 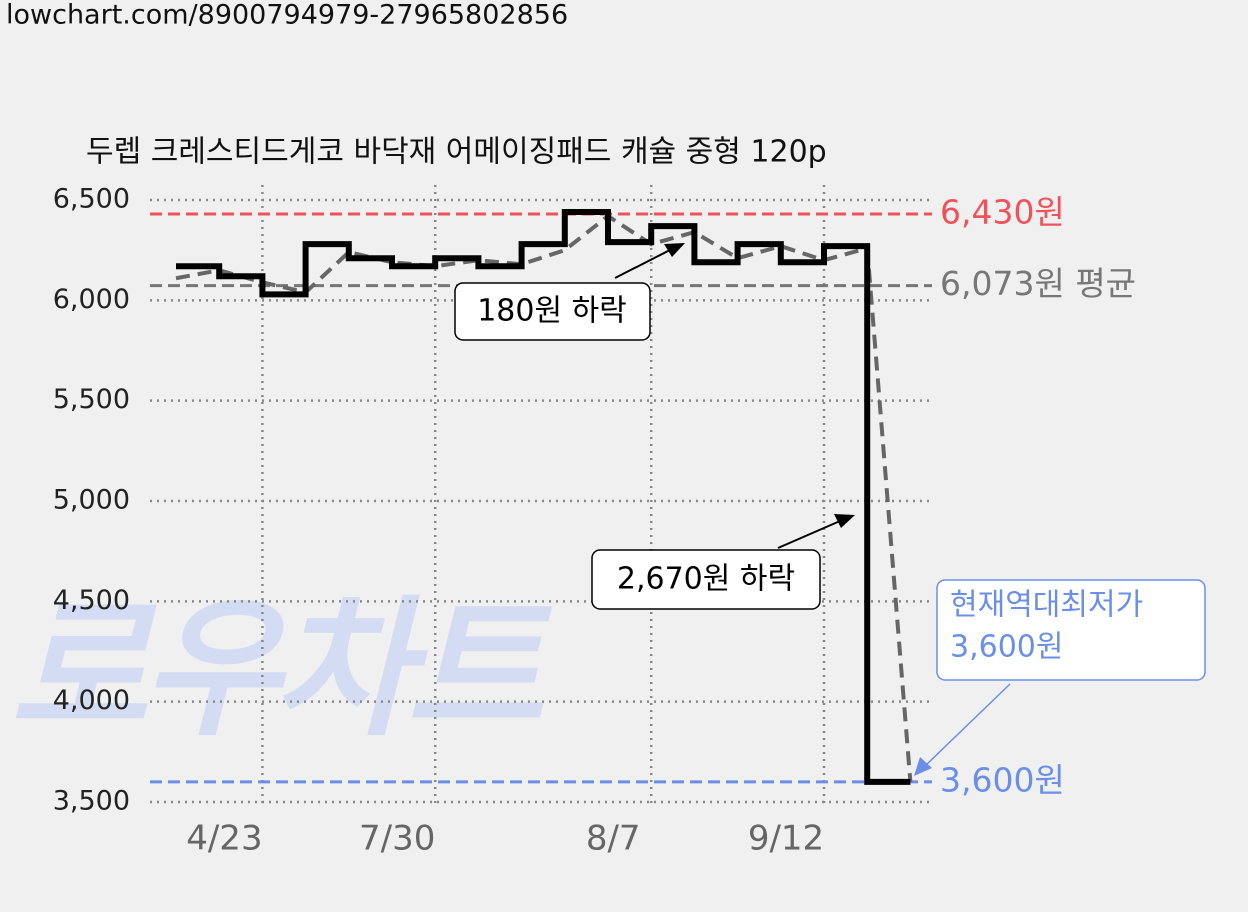 I want to click on x-tick-label: 8/7, so click(x=613, y=839).